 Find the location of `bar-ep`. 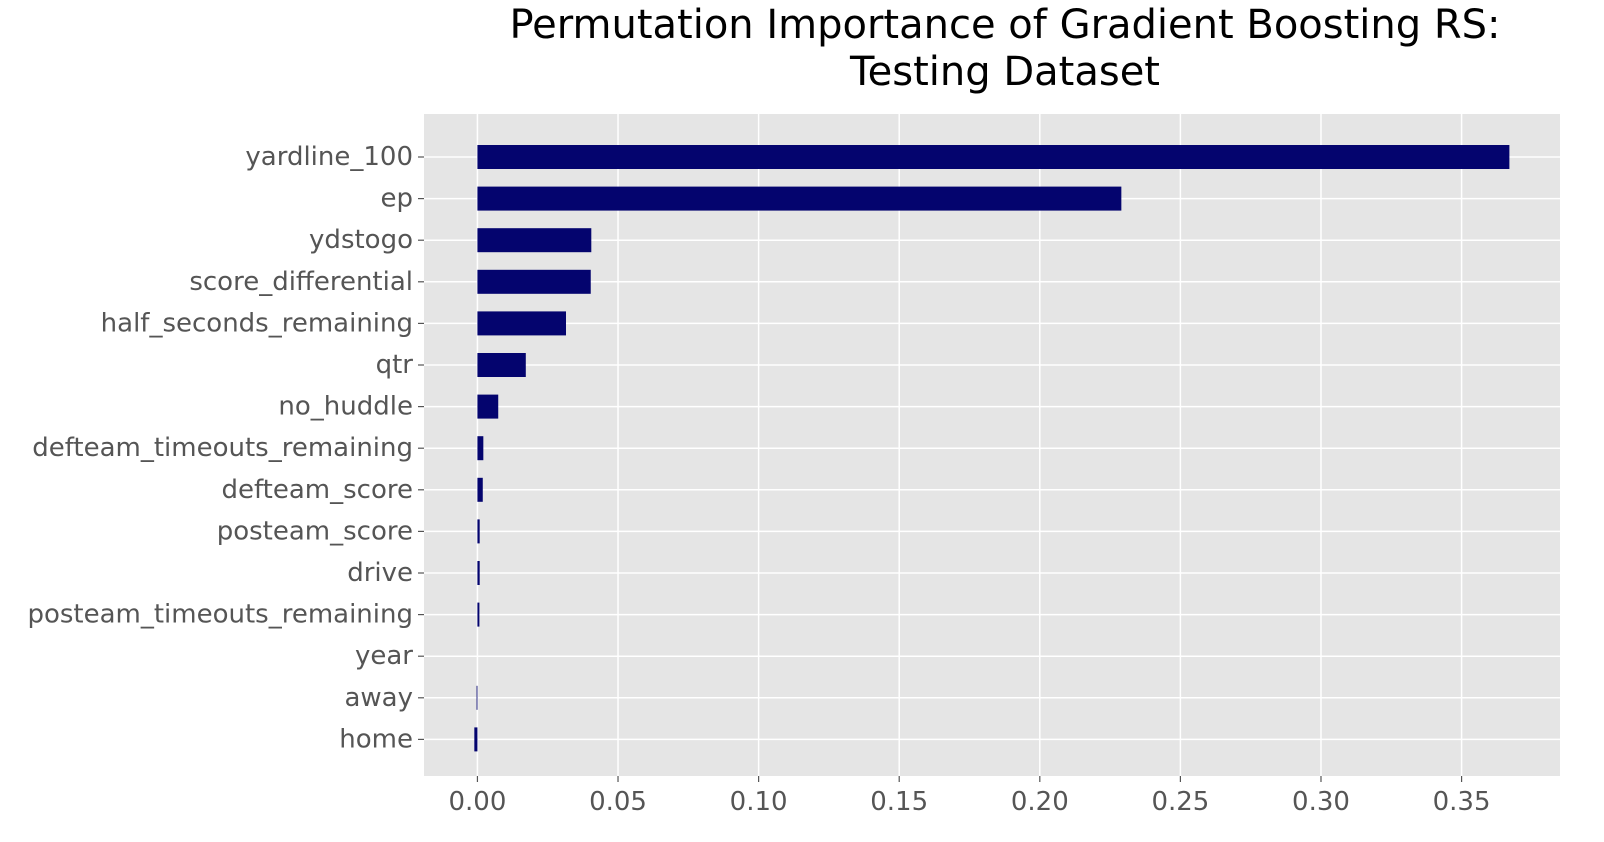

bar-ep is located at coordinates (799, 198).